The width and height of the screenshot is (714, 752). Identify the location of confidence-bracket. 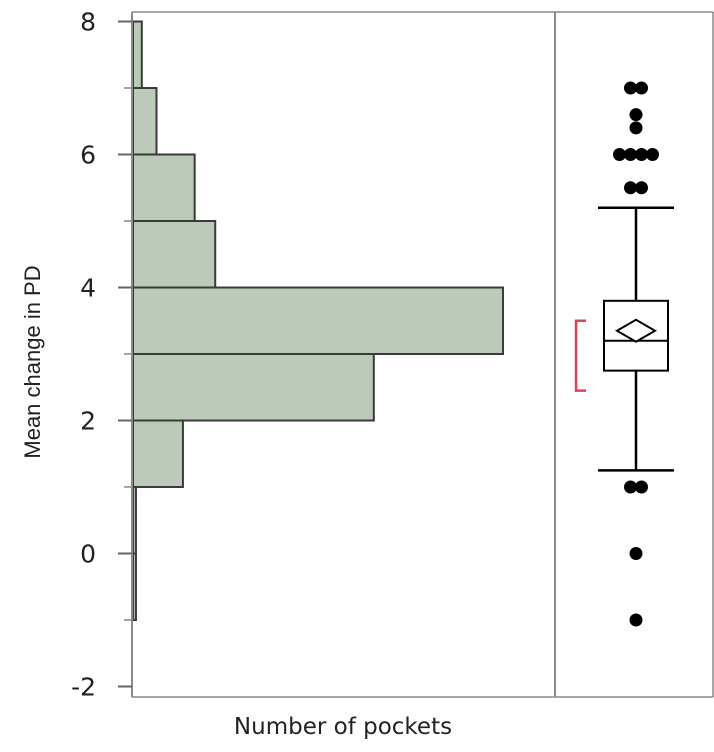
(580, 355).